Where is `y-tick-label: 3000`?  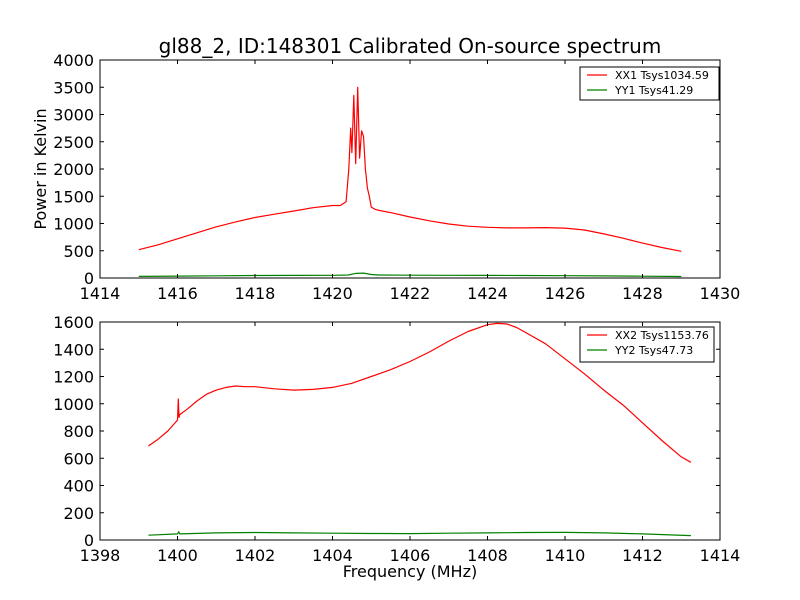 y-tick-label: 3000 is located at coordinates (73, 115).